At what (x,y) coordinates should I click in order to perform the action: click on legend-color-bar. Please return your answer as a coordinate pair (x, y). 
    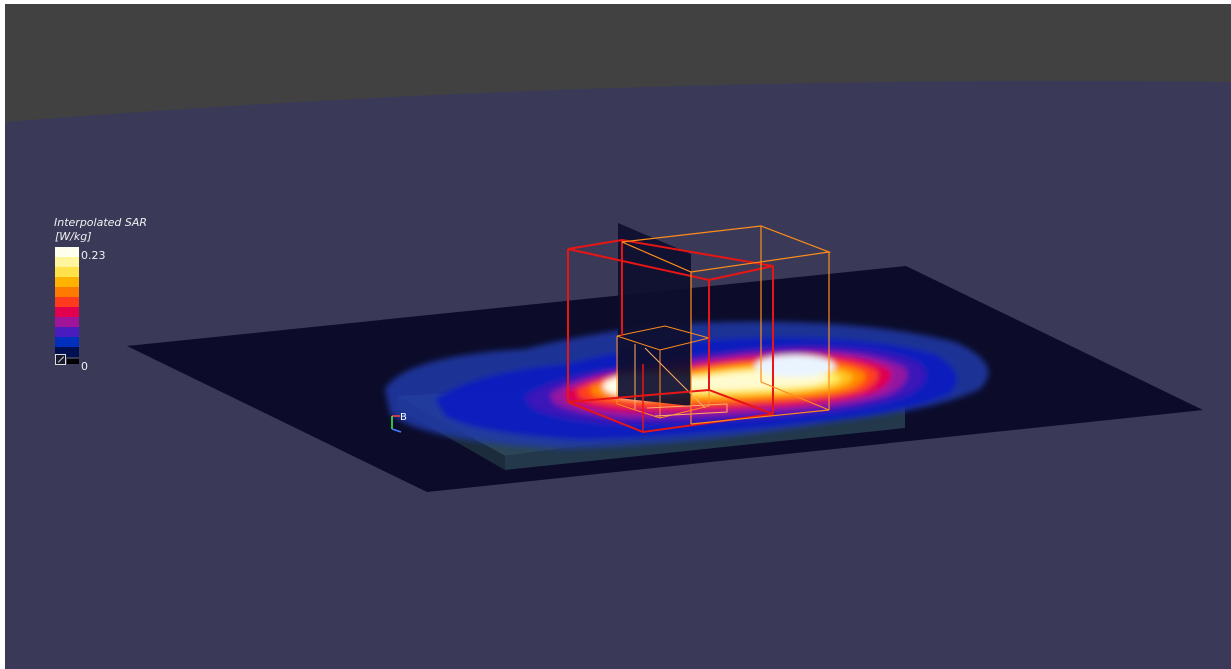
    Looking at the image, I should click on (67, 302).